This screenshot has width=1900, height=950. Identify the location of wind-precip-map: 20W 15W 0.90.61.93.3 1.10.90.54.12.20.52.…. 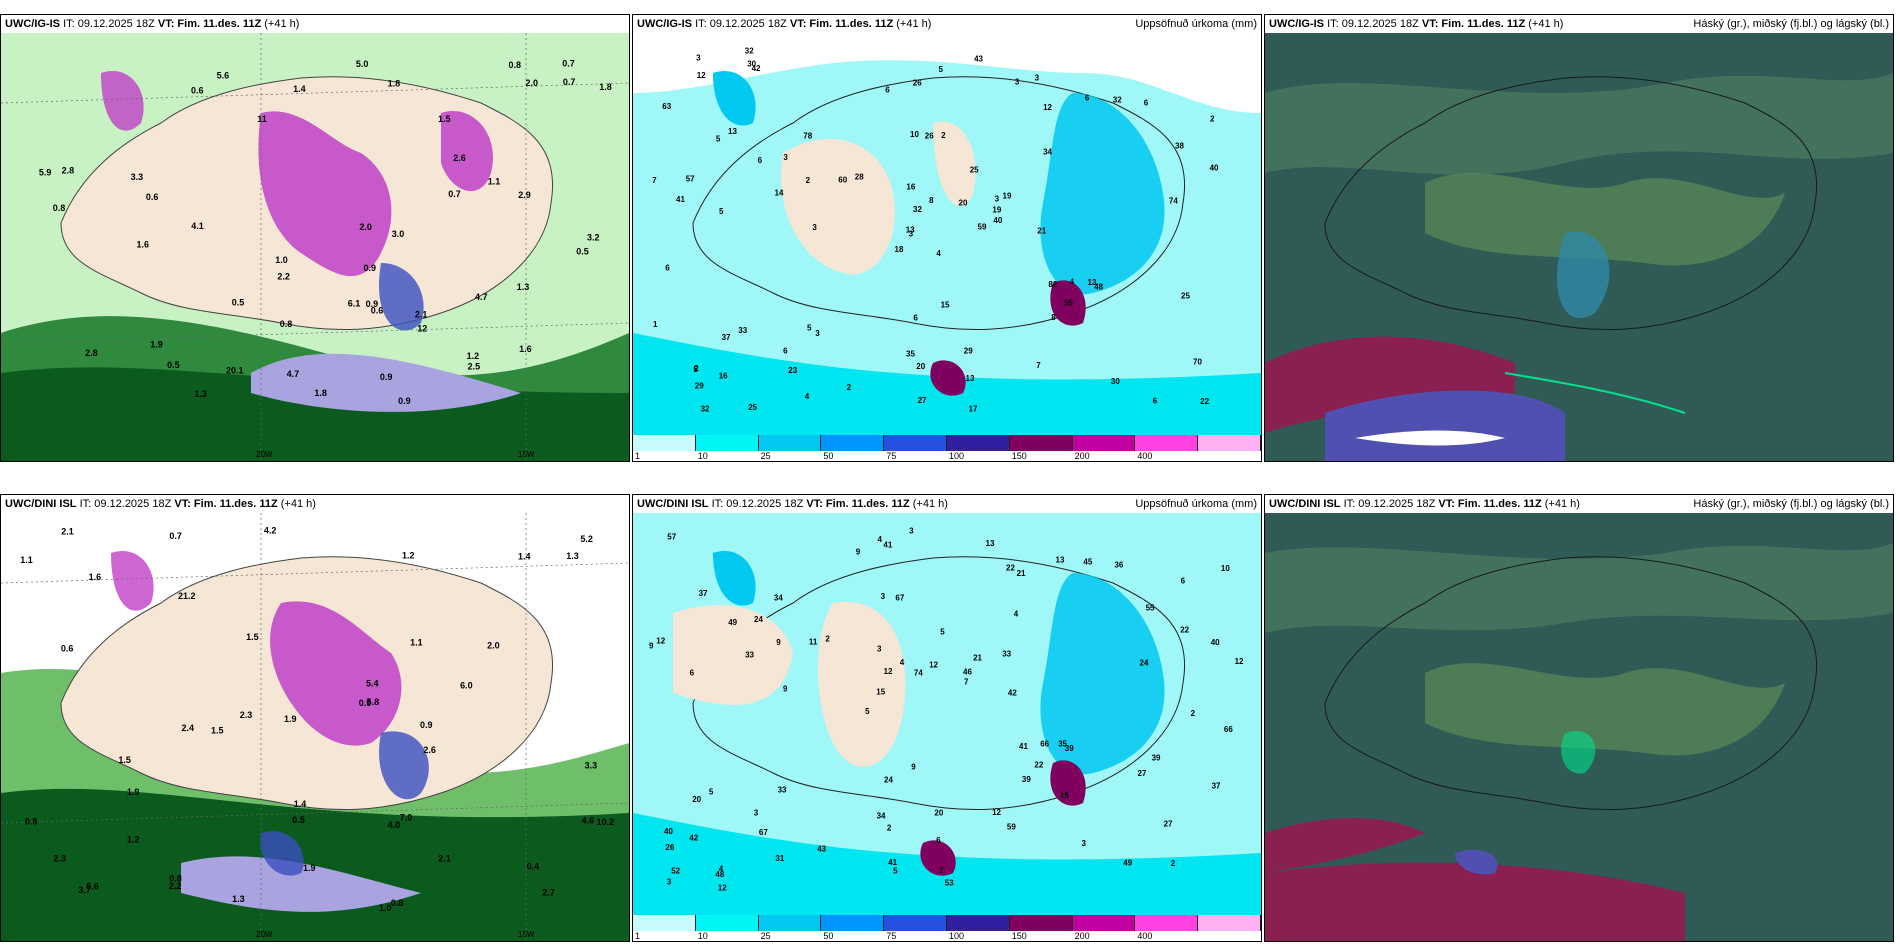
(315, 247).